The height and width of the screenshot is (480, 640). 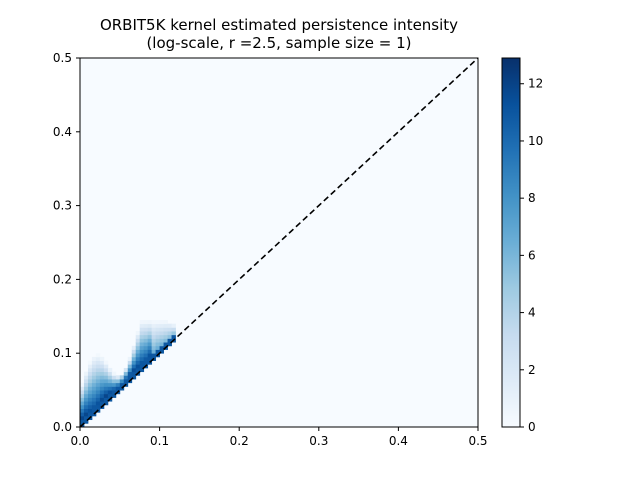 What do you see at coordinates (62, 132) in the screenshot?
I see `y-tick-label: 0.4` at bounding box center [62, 132].